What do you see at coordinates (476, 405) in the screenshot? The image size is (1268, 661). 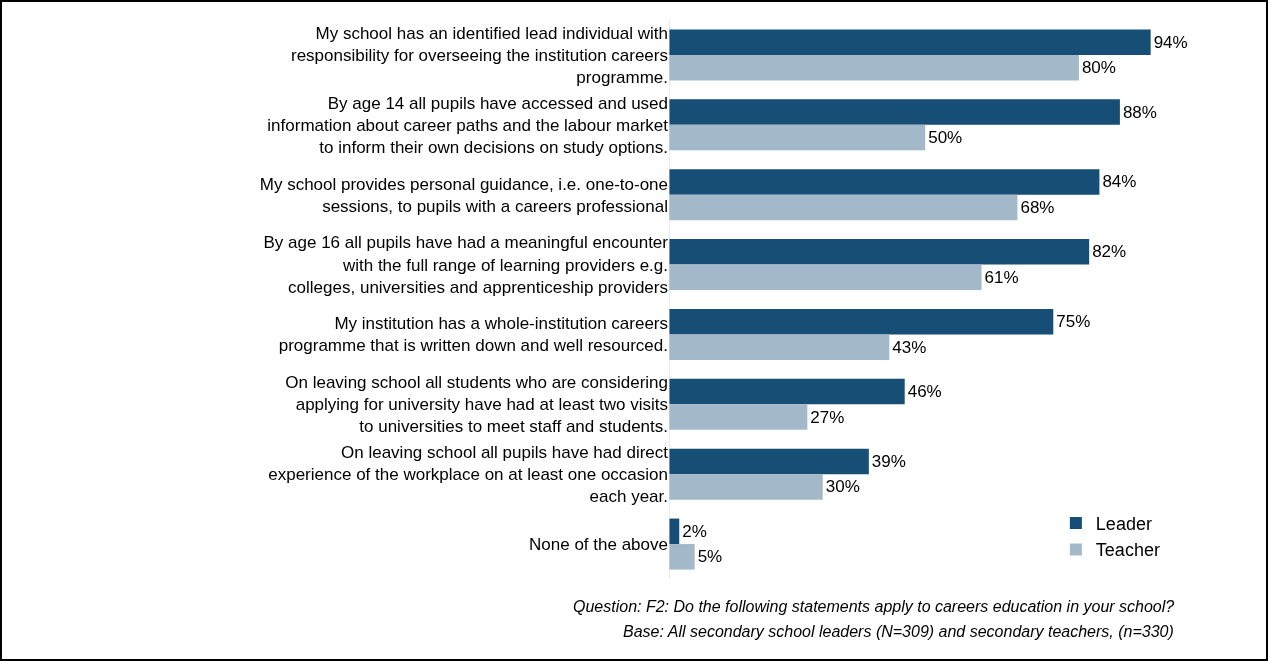 I see `y-tick-label: On leaving school all students who are considering applying for university have had at least two visits to universities to meet staff and students.` at bounding box center [476, 405].